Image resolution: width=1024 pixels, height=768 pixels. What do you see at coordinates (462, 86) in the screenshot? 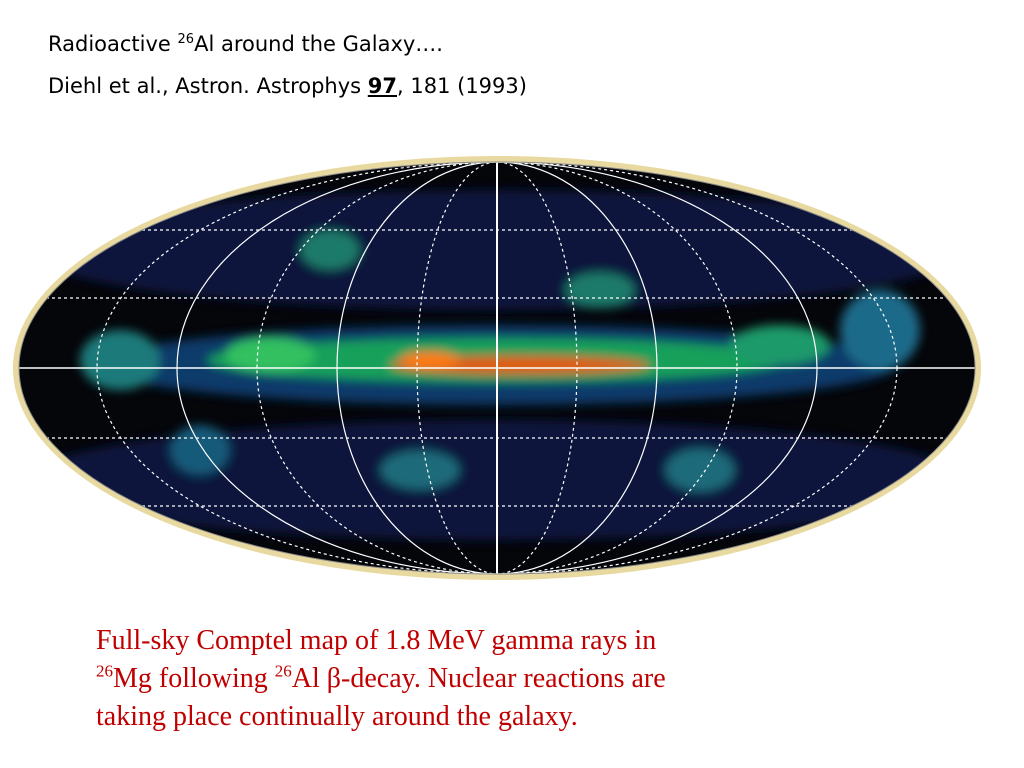
I see `text: , 181 (1993)` at bounding box center [462, 86].